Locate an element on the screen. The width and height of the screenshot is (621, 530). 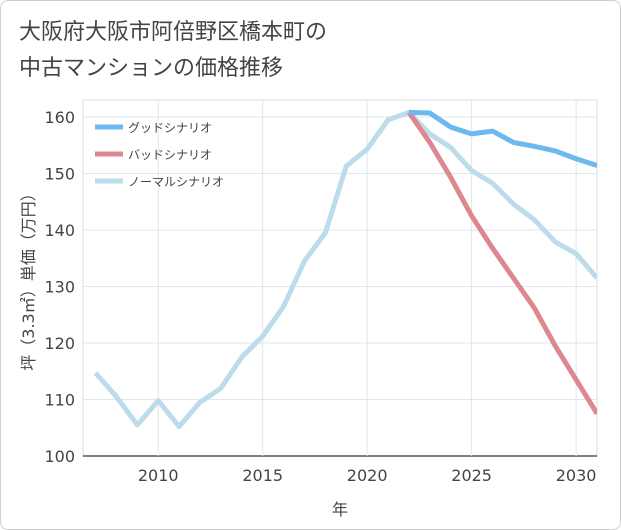
x-tick-label: 2010 is located at coordinates (158, 475).